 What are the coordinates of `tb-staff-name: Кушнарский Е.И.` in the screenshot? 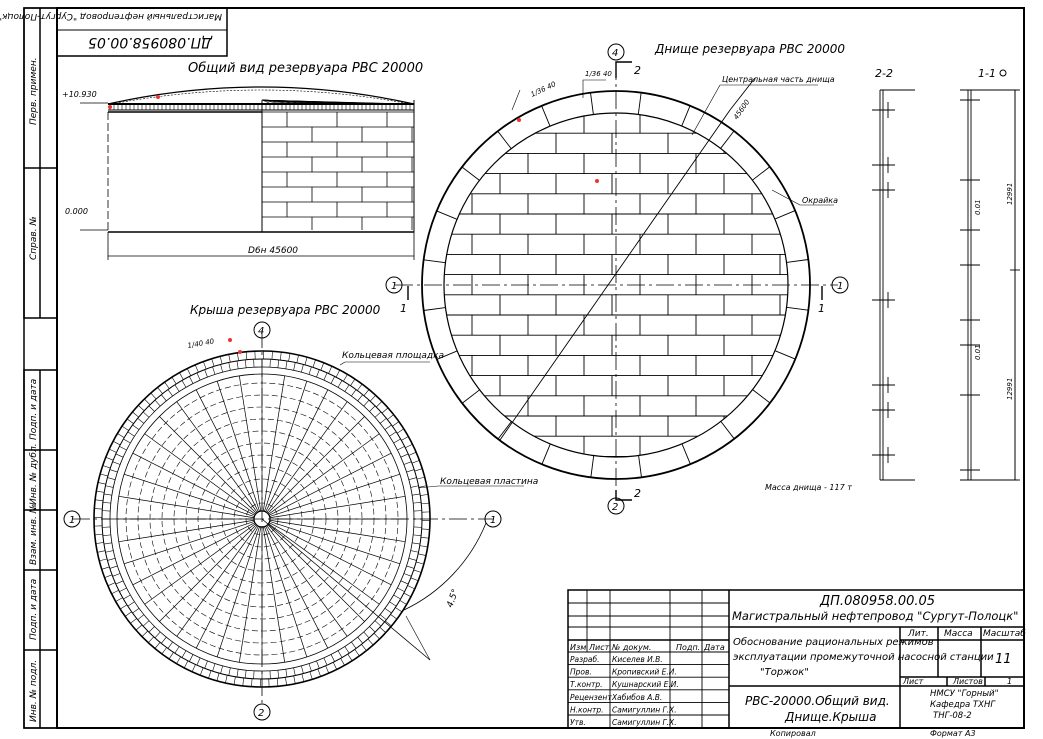 It's located at (645, 684).